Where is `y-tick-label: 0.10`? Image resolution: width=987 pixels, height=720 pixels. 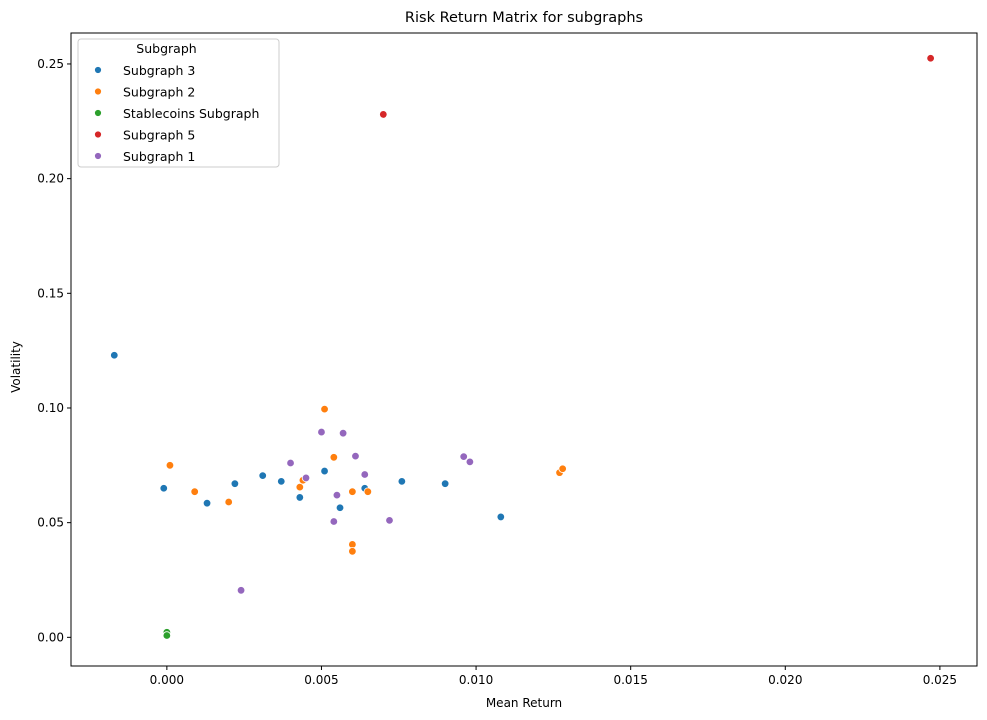 y-tick-label: 0.10 is located at coordinates (50, 408).